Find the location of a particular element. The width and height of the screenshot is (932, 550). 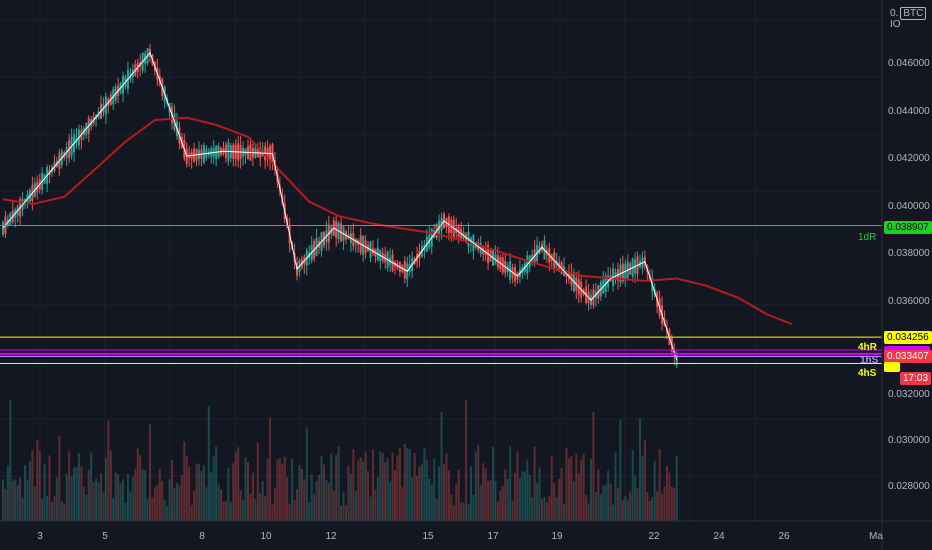

symbol-prefix: 0. is located at coordinates (894, 13).